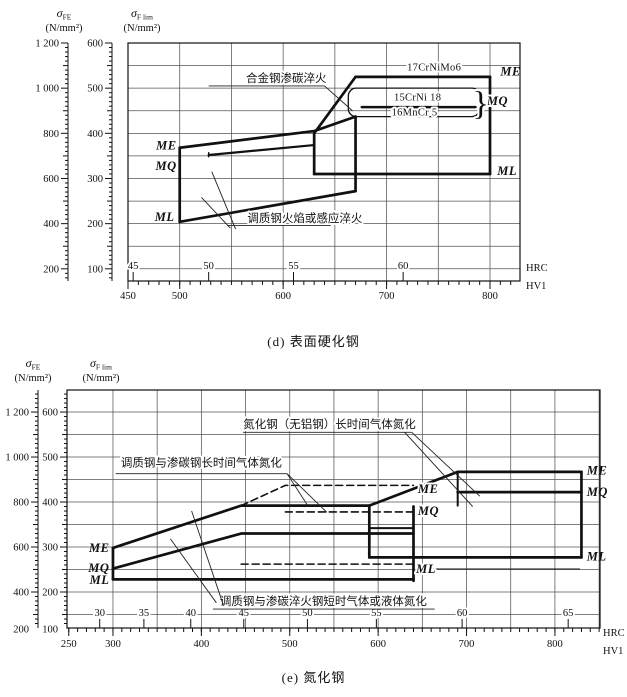  I want to click on chart-label: 450, so click(128, 296).